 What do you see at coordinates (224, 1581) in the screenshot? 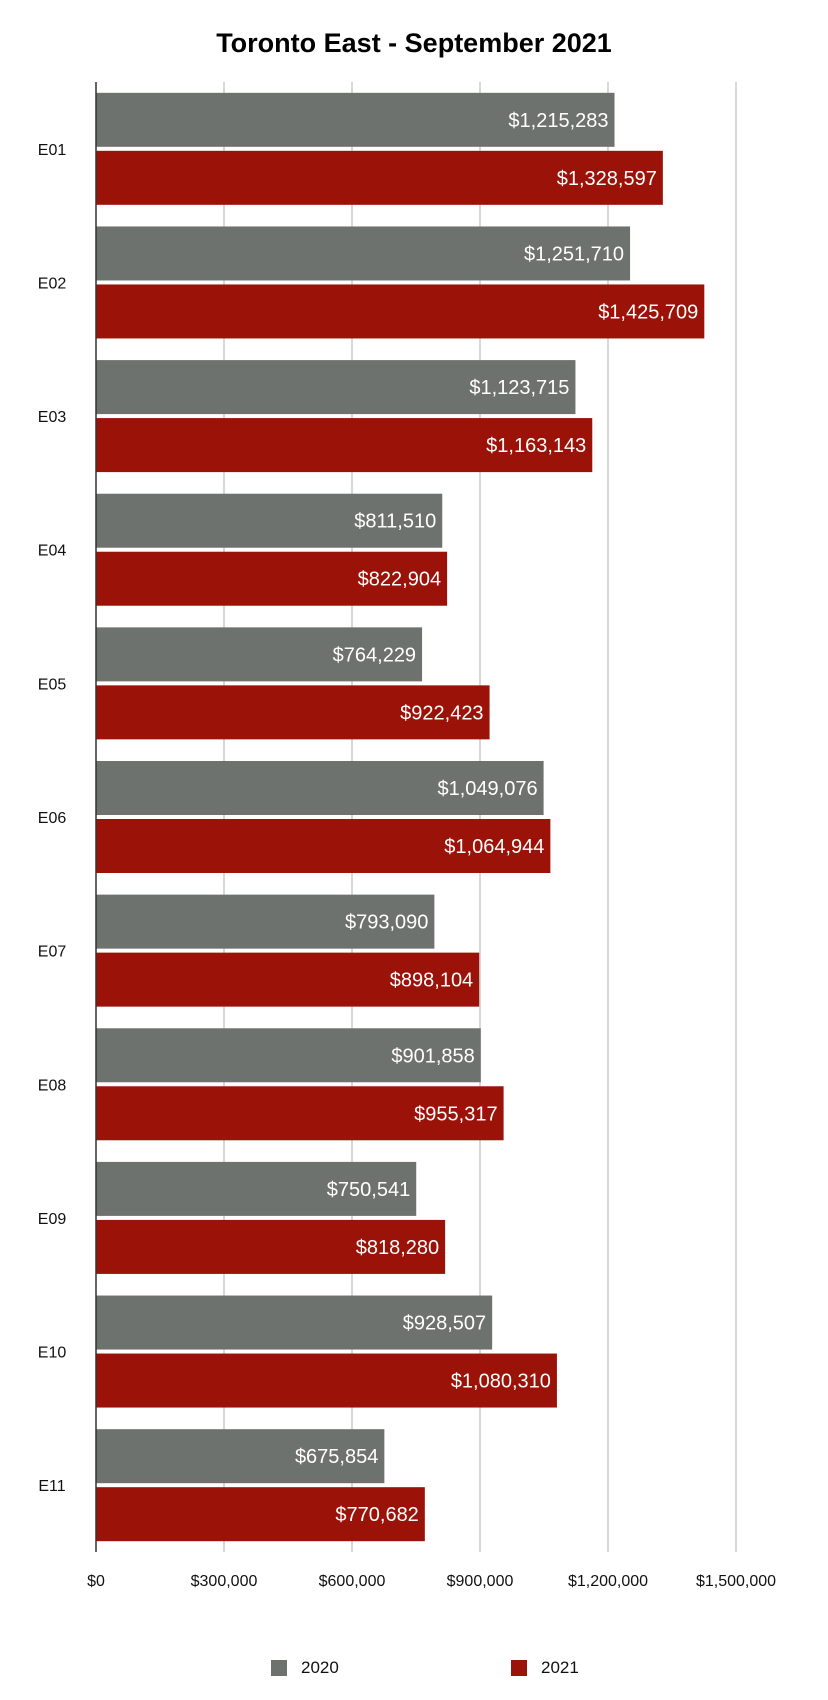
I see `x-tick-label: $300,000` at bounding box center [224, 1581].